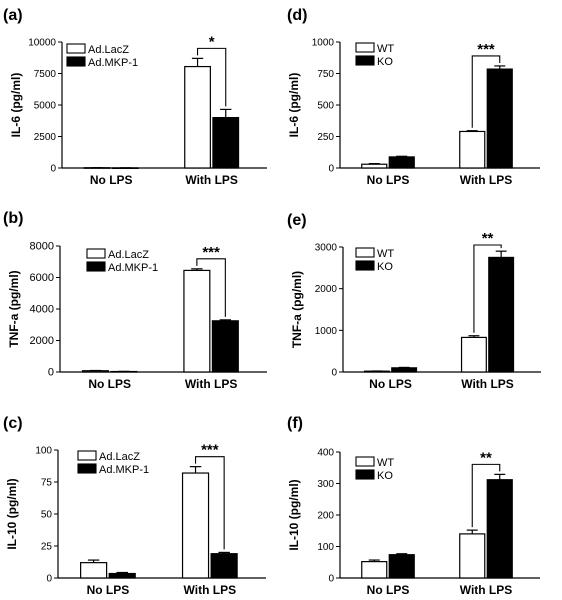  What do you see at coordinates (13, 15) in the screenshot?
I see `panel-label: (a)` at bounding box center [13, 15].